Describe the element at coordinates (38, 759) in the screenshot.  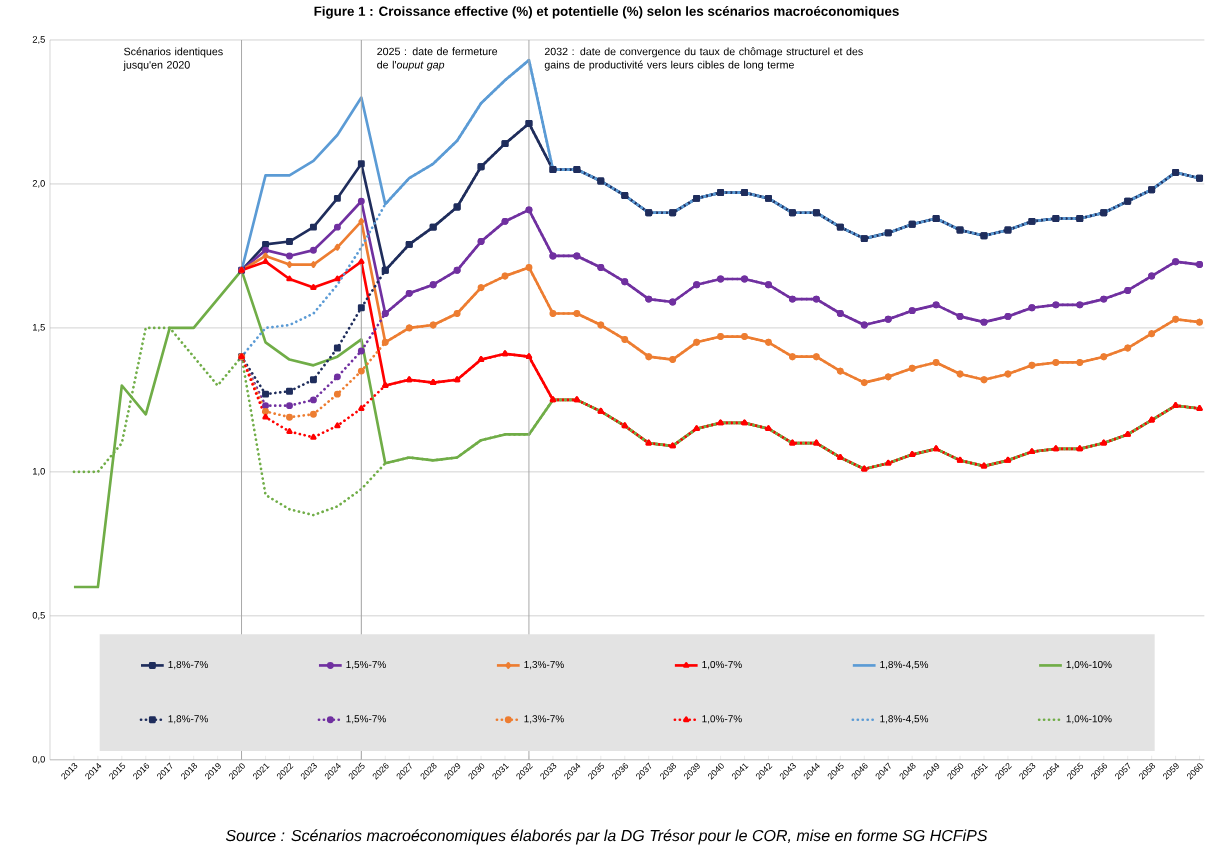
I see `y-tick-label: 0,0` at that location.